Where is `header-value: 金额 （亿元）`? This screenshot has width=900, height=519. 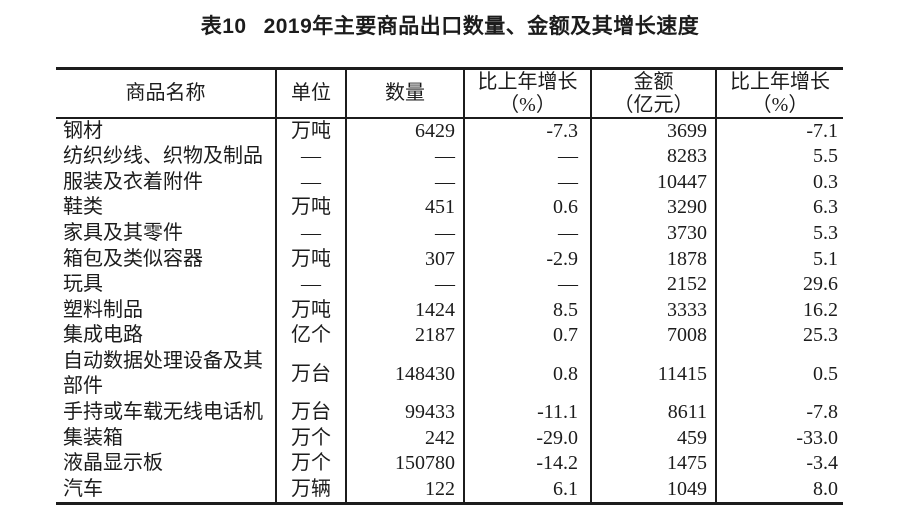
header-value: 金额 （亿元） is located at coordinates (654, 93).